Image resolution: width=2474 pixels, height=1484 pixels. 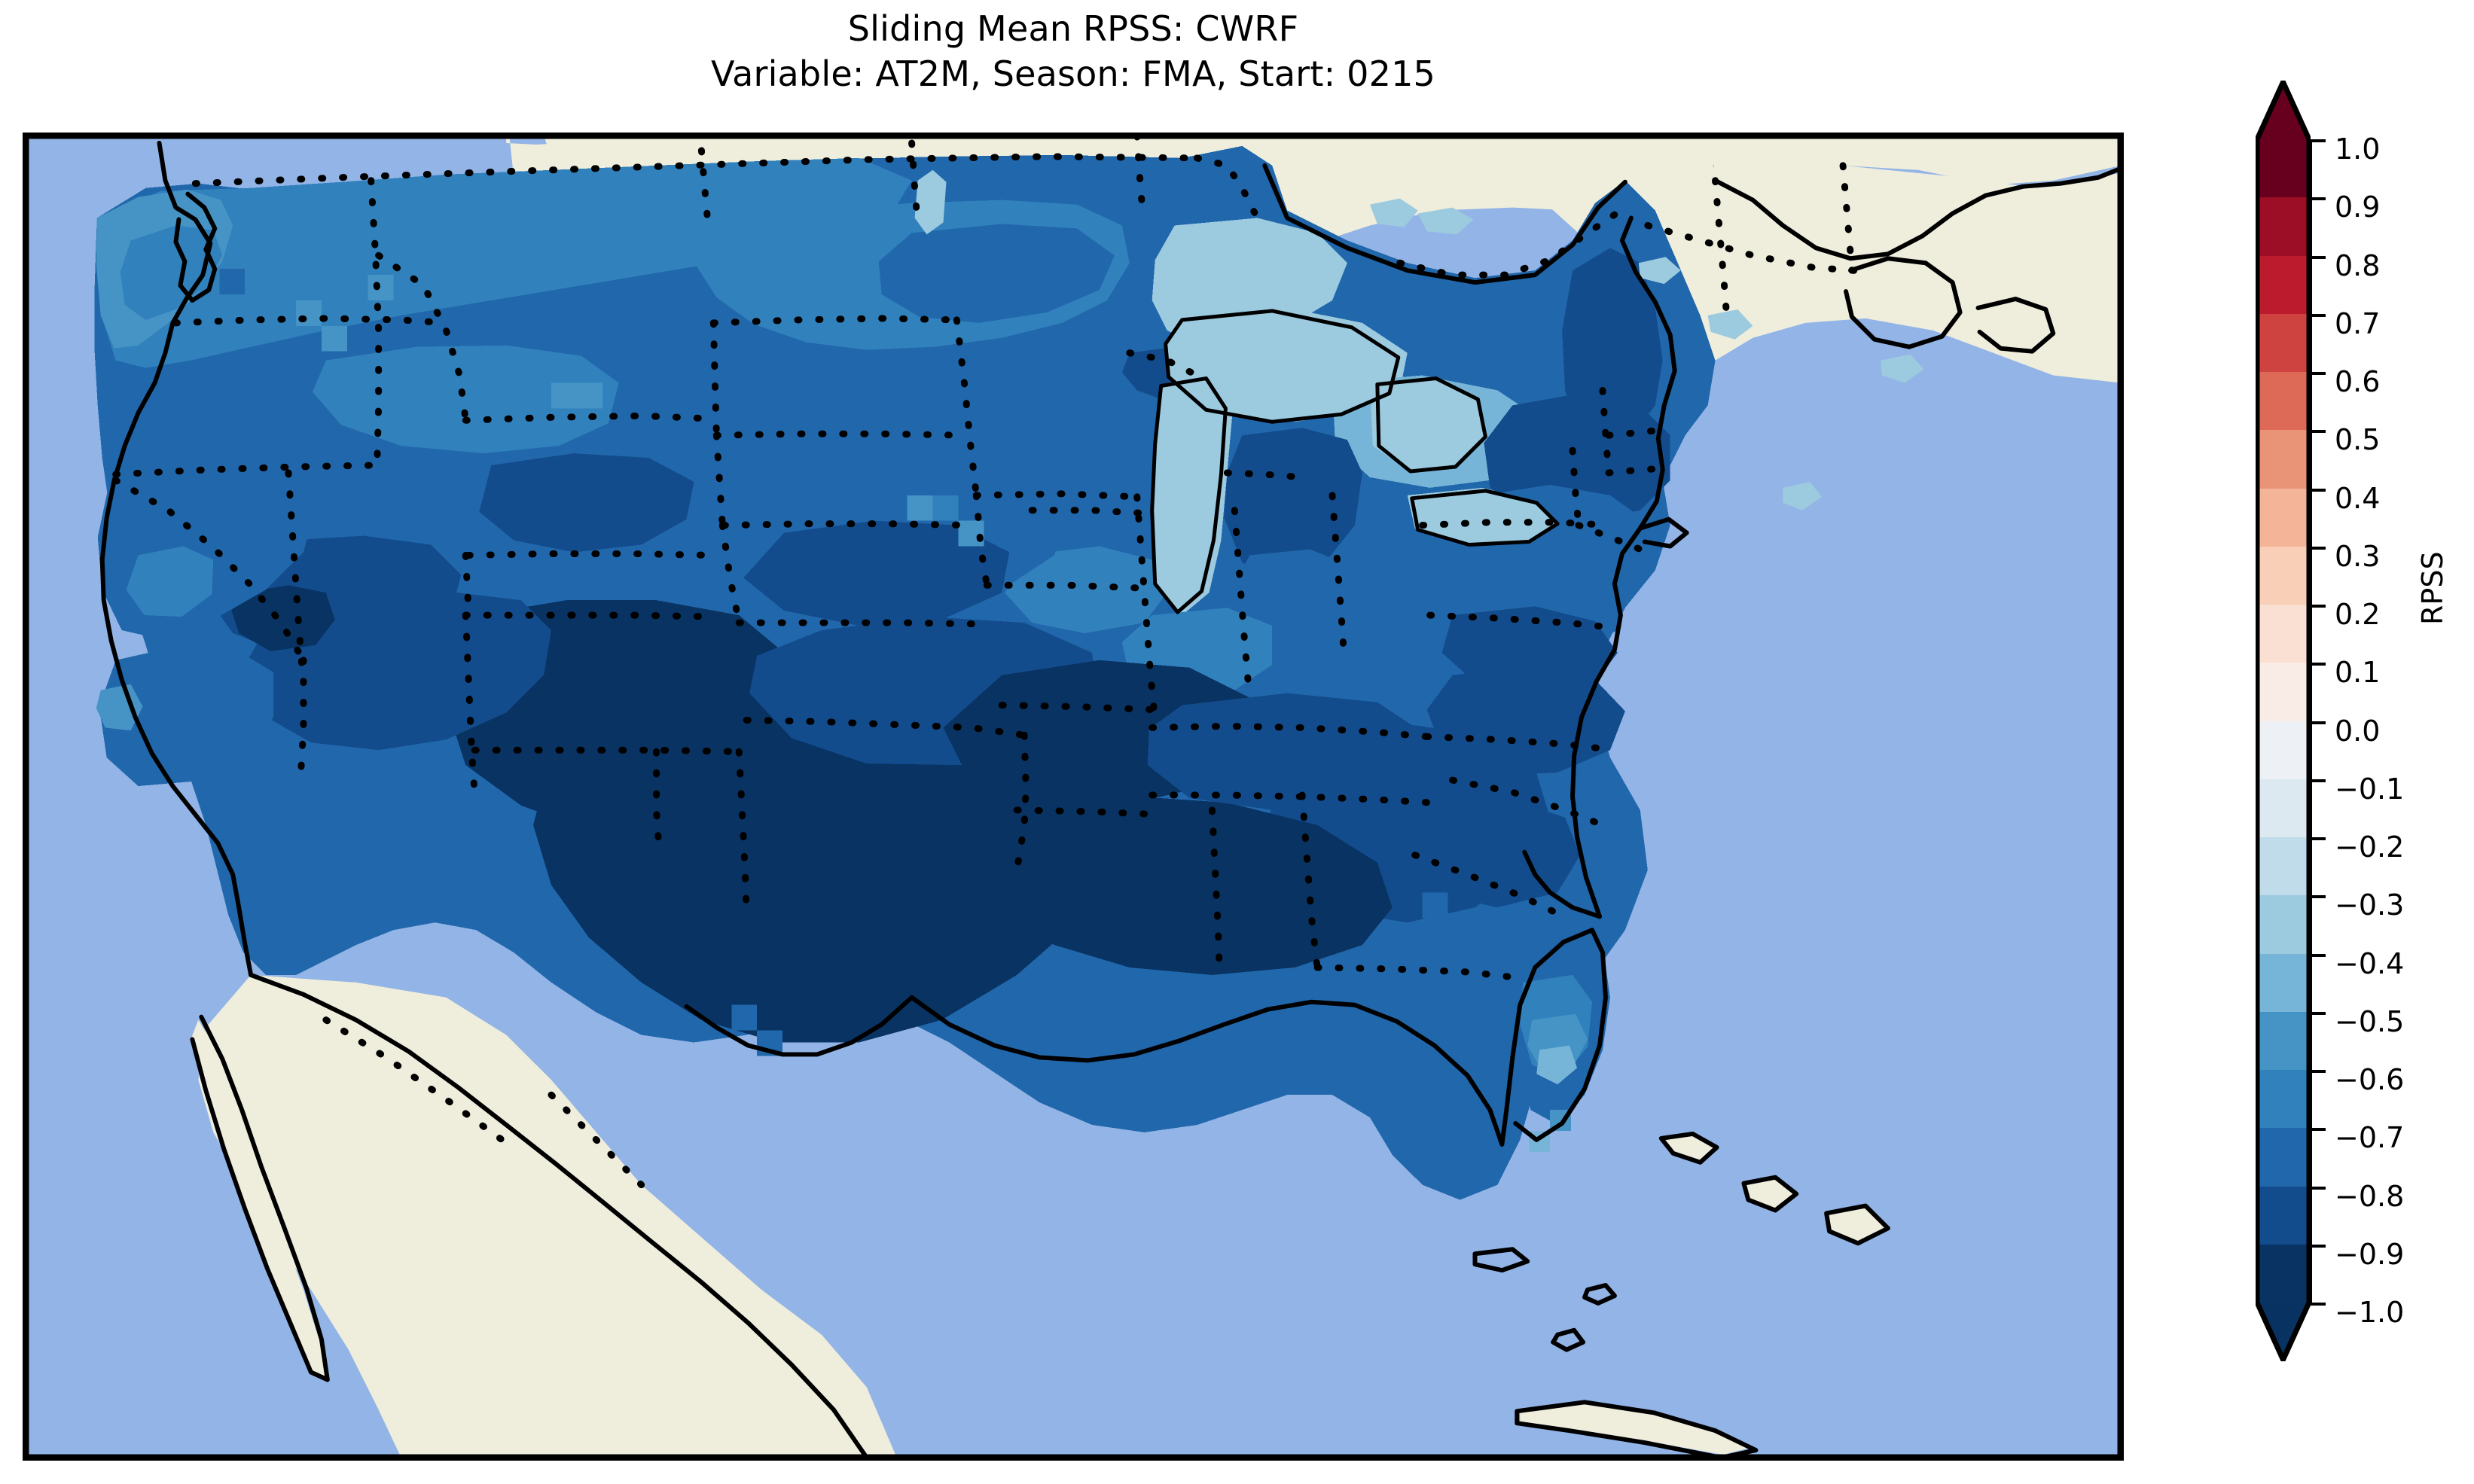 What do you see at coordinates (2283, 1332) in the screenshot?
I see `colorbar-under-arrow` at bounding box center [2283, 1332].